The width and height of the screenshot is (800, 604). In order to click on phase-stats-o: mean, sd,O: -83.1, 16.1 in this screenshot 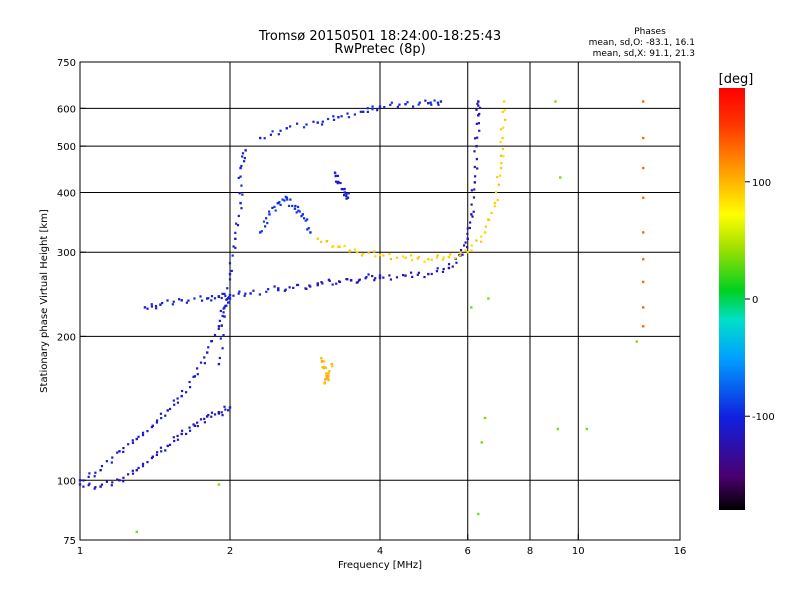, I will do `click(642, 43)`.